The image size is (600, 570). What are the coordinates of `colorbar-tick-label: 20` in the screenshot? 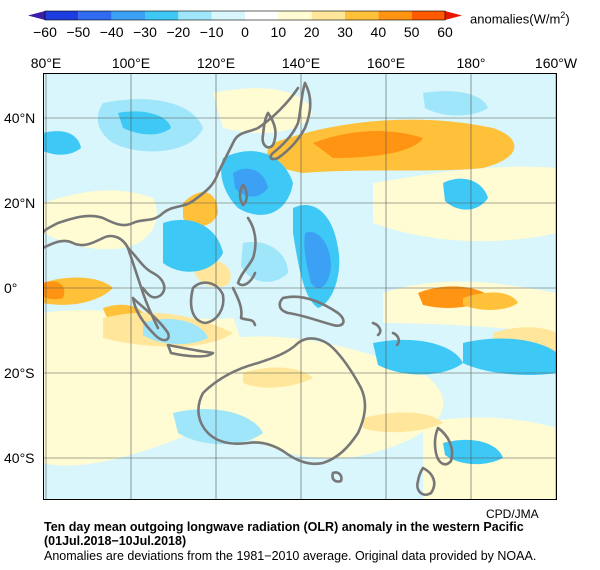 It's located at (311, 32).